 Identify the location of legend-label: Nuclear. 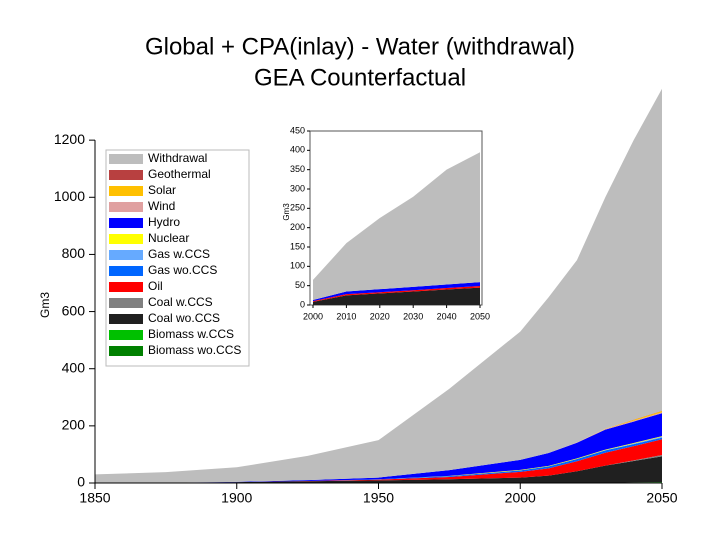
(168, 238).